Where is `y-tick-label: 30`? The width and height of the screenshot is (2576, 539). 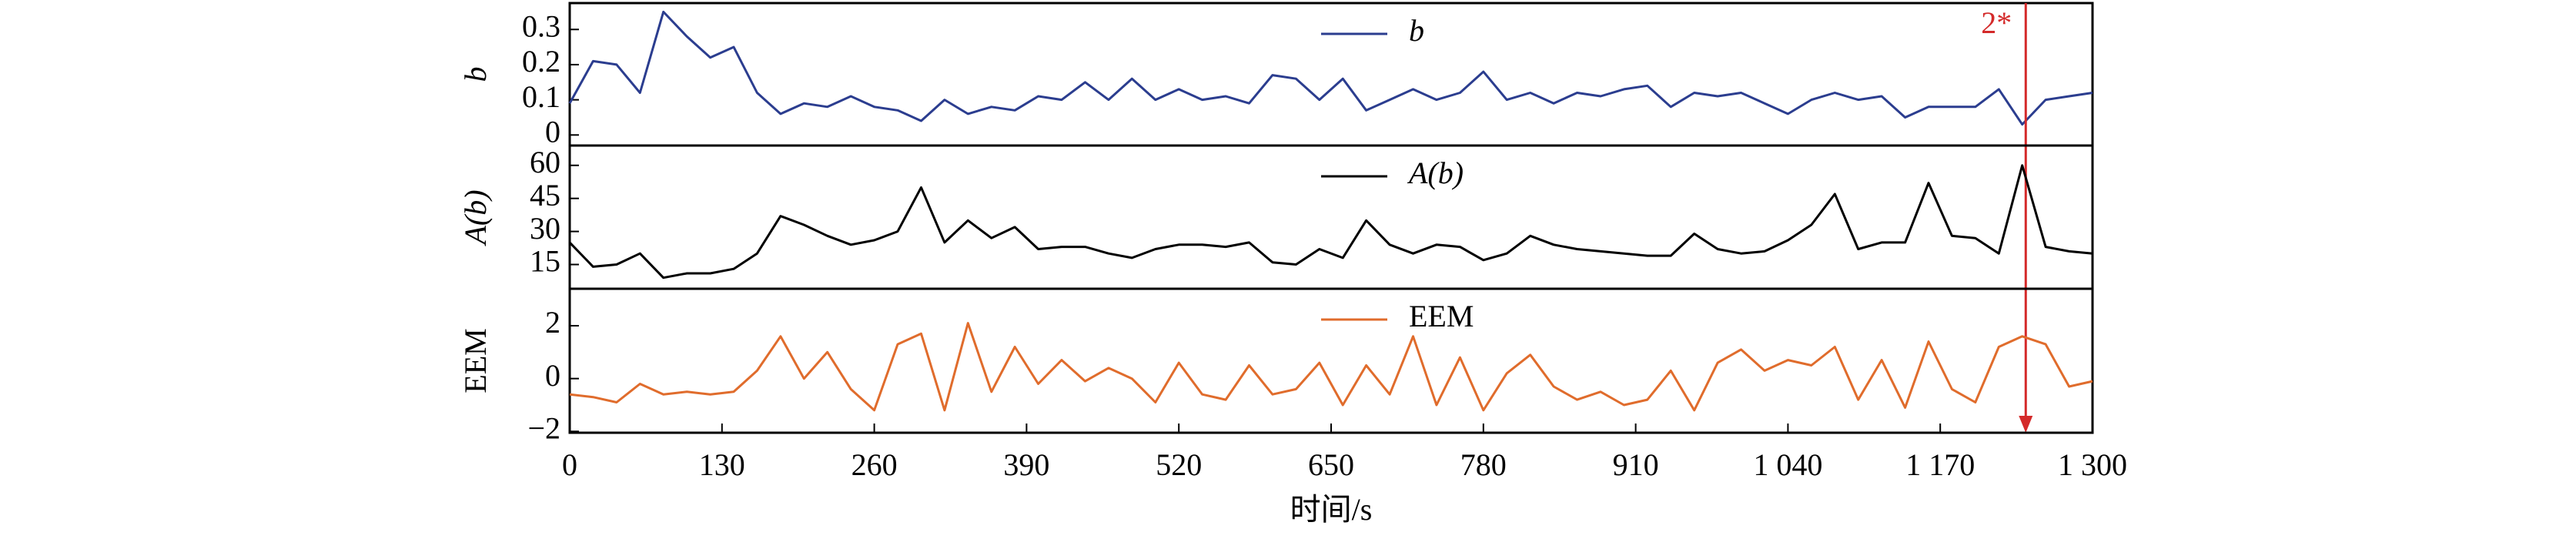 y-tick-label: 30 is located at coordinates (545, 228).